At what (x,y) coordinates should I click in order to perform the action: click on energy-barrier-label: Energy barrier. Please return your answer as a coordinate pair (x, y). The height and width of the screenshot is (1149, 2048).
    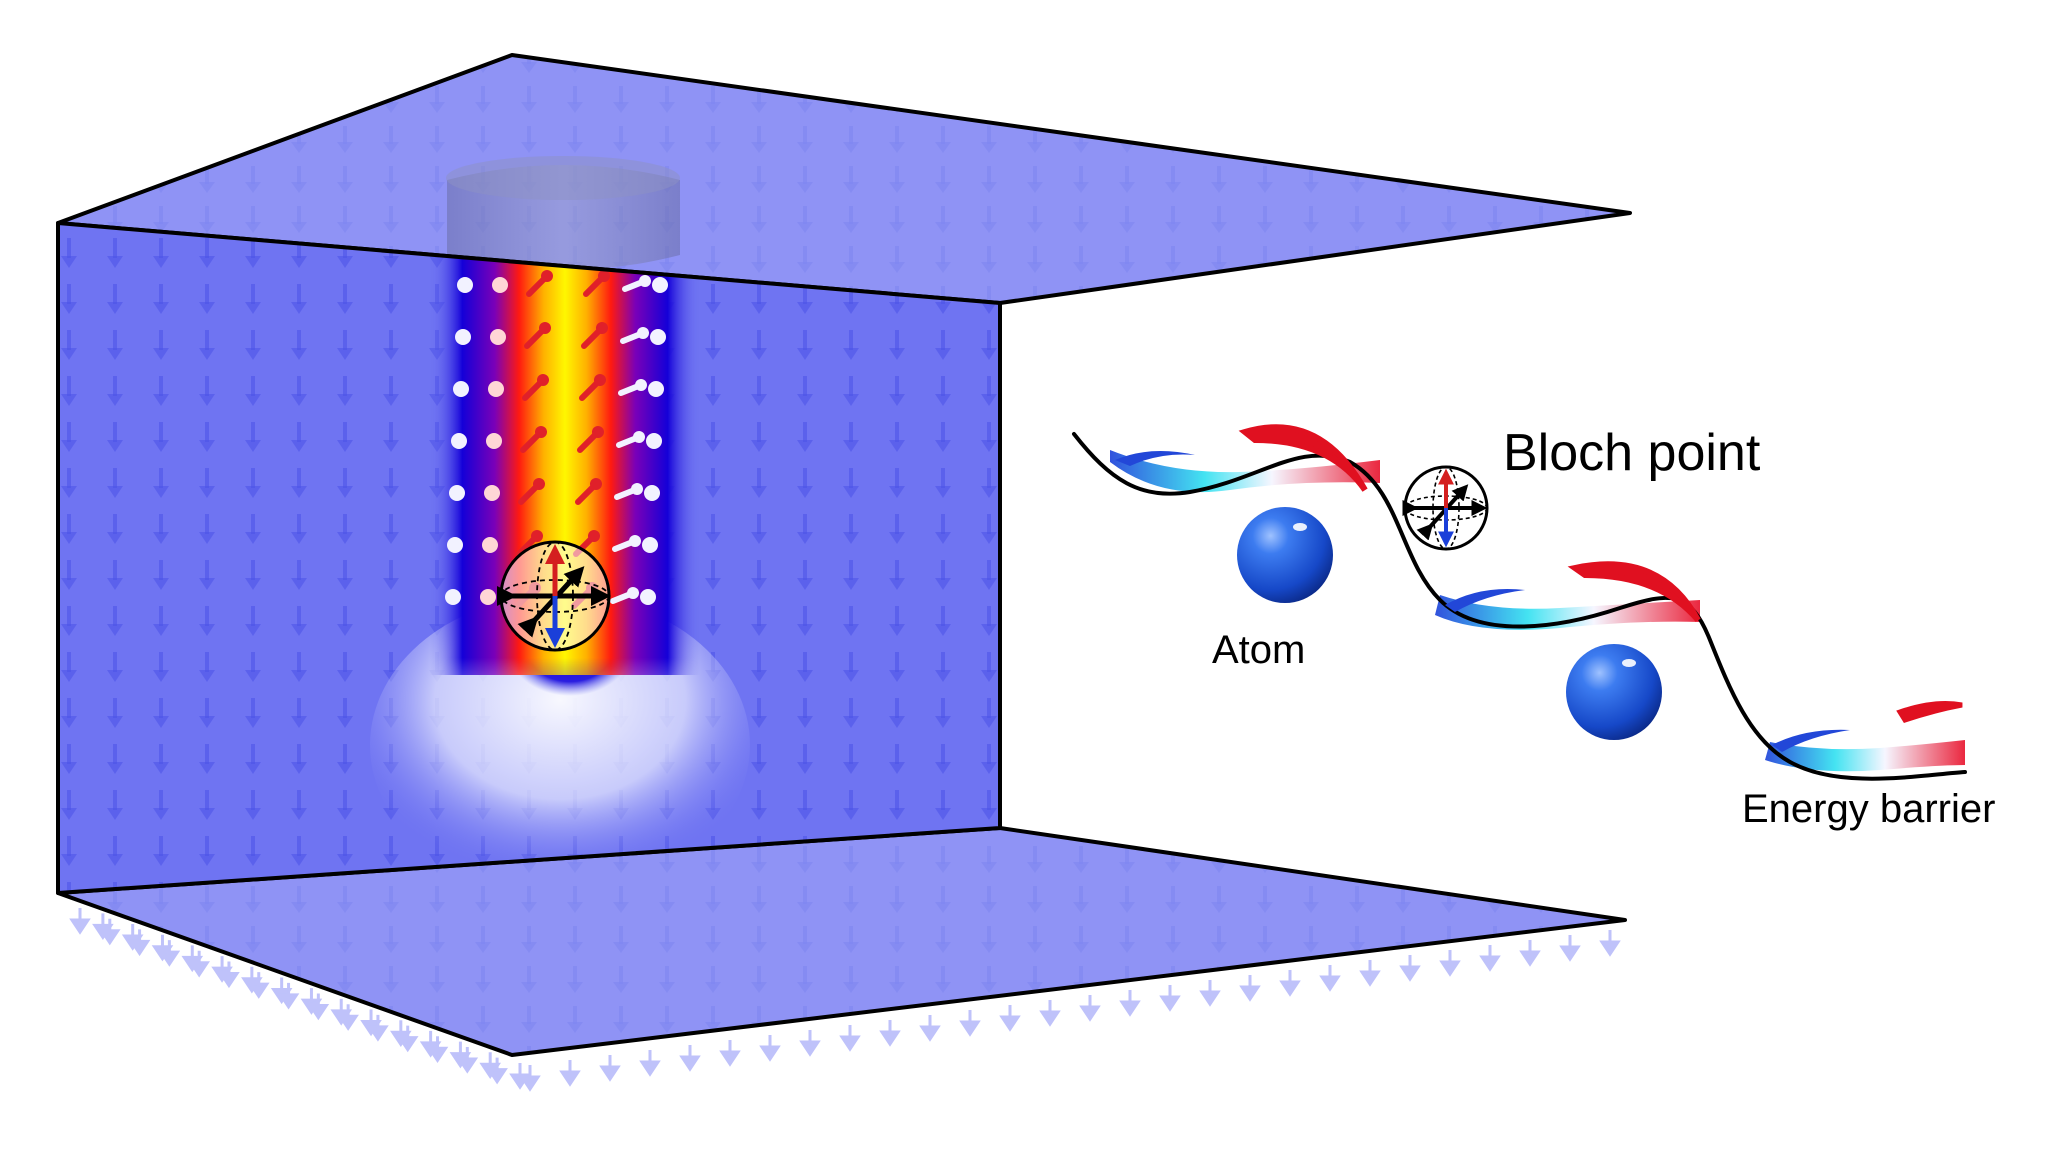
    Looking at the image, I should click on (1868, 809).